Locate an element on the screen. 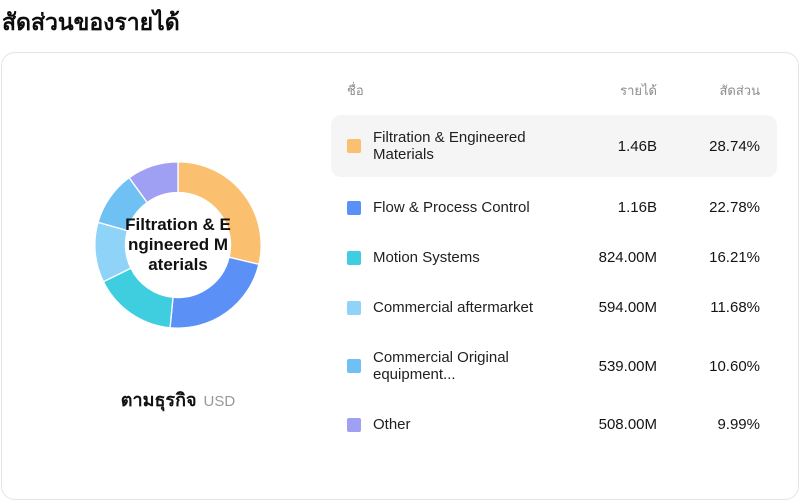 This screenshot has width=800, height=501. series-share: 11.68% is located at coordinates (735, 307).